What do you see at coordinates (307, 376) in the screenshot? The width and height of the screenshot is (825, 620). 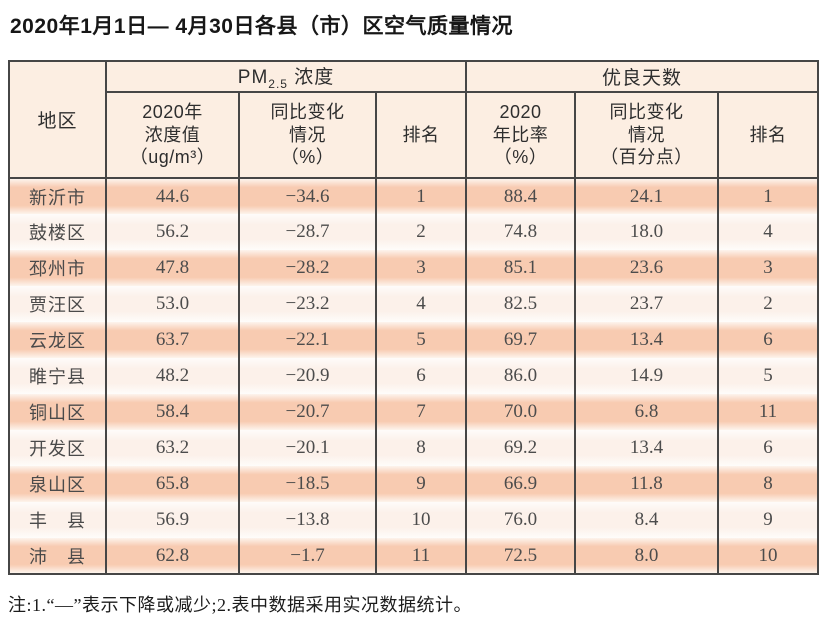 I see `cell-pm-change: −20.9` at bounding box center [307, 376].